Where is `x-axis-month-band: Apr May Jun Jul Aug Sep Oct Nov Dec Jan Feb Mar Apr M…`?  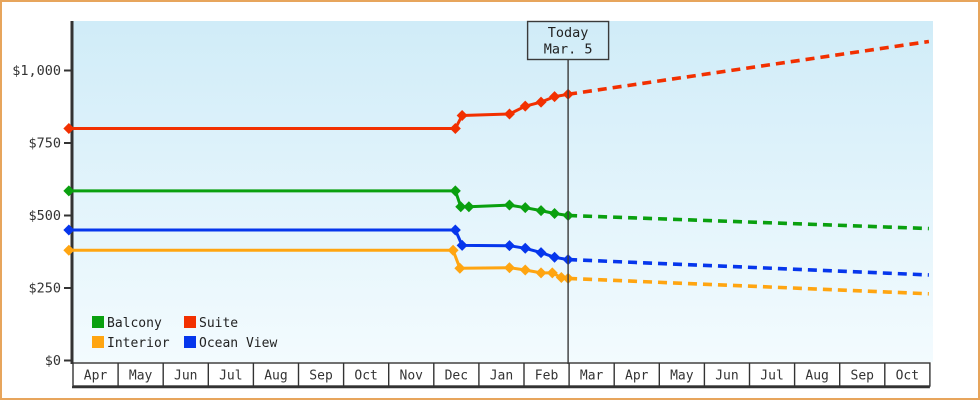
x-axis-month-band: Apr May Jun Jul Aug Sep Oct Nov Dec Jan Feb Mar Apr M… is located at coordinates (501, 375).